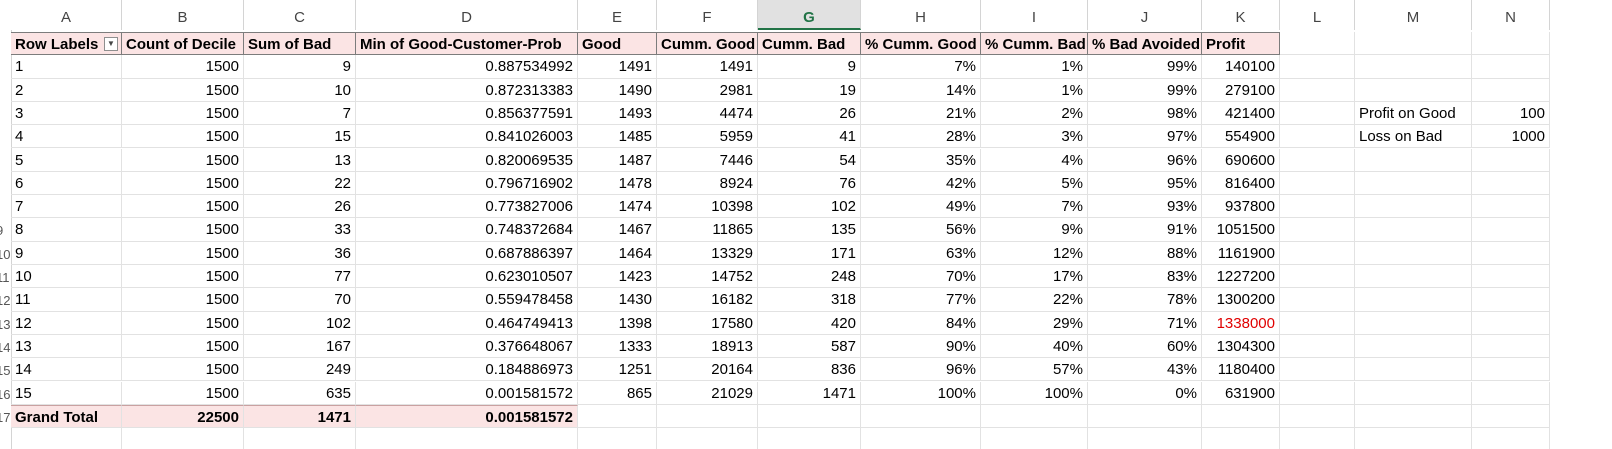 This screenshot has width=1612, height=449. What do you see at coordinates (809, 67) in the screenshot?
I see `cell-cumm-bad: 9` at bounding box center [809, 67].